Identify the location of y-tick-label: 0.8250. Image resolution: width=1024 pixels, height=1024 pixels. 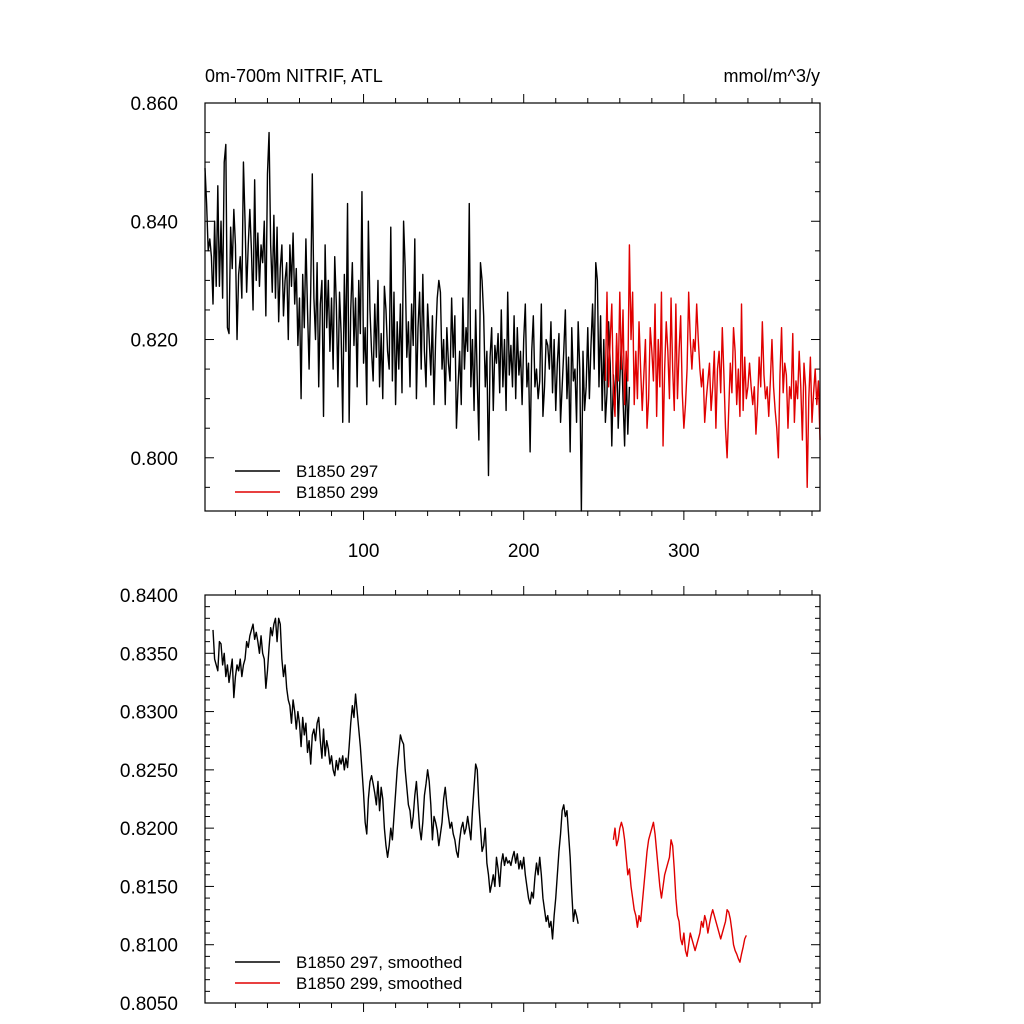
(149, 771).